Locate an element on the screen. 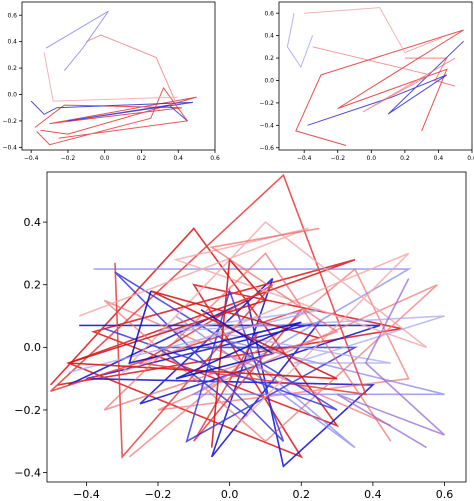  y-tick-label: −0.6 is located at coordinates (266, 148).